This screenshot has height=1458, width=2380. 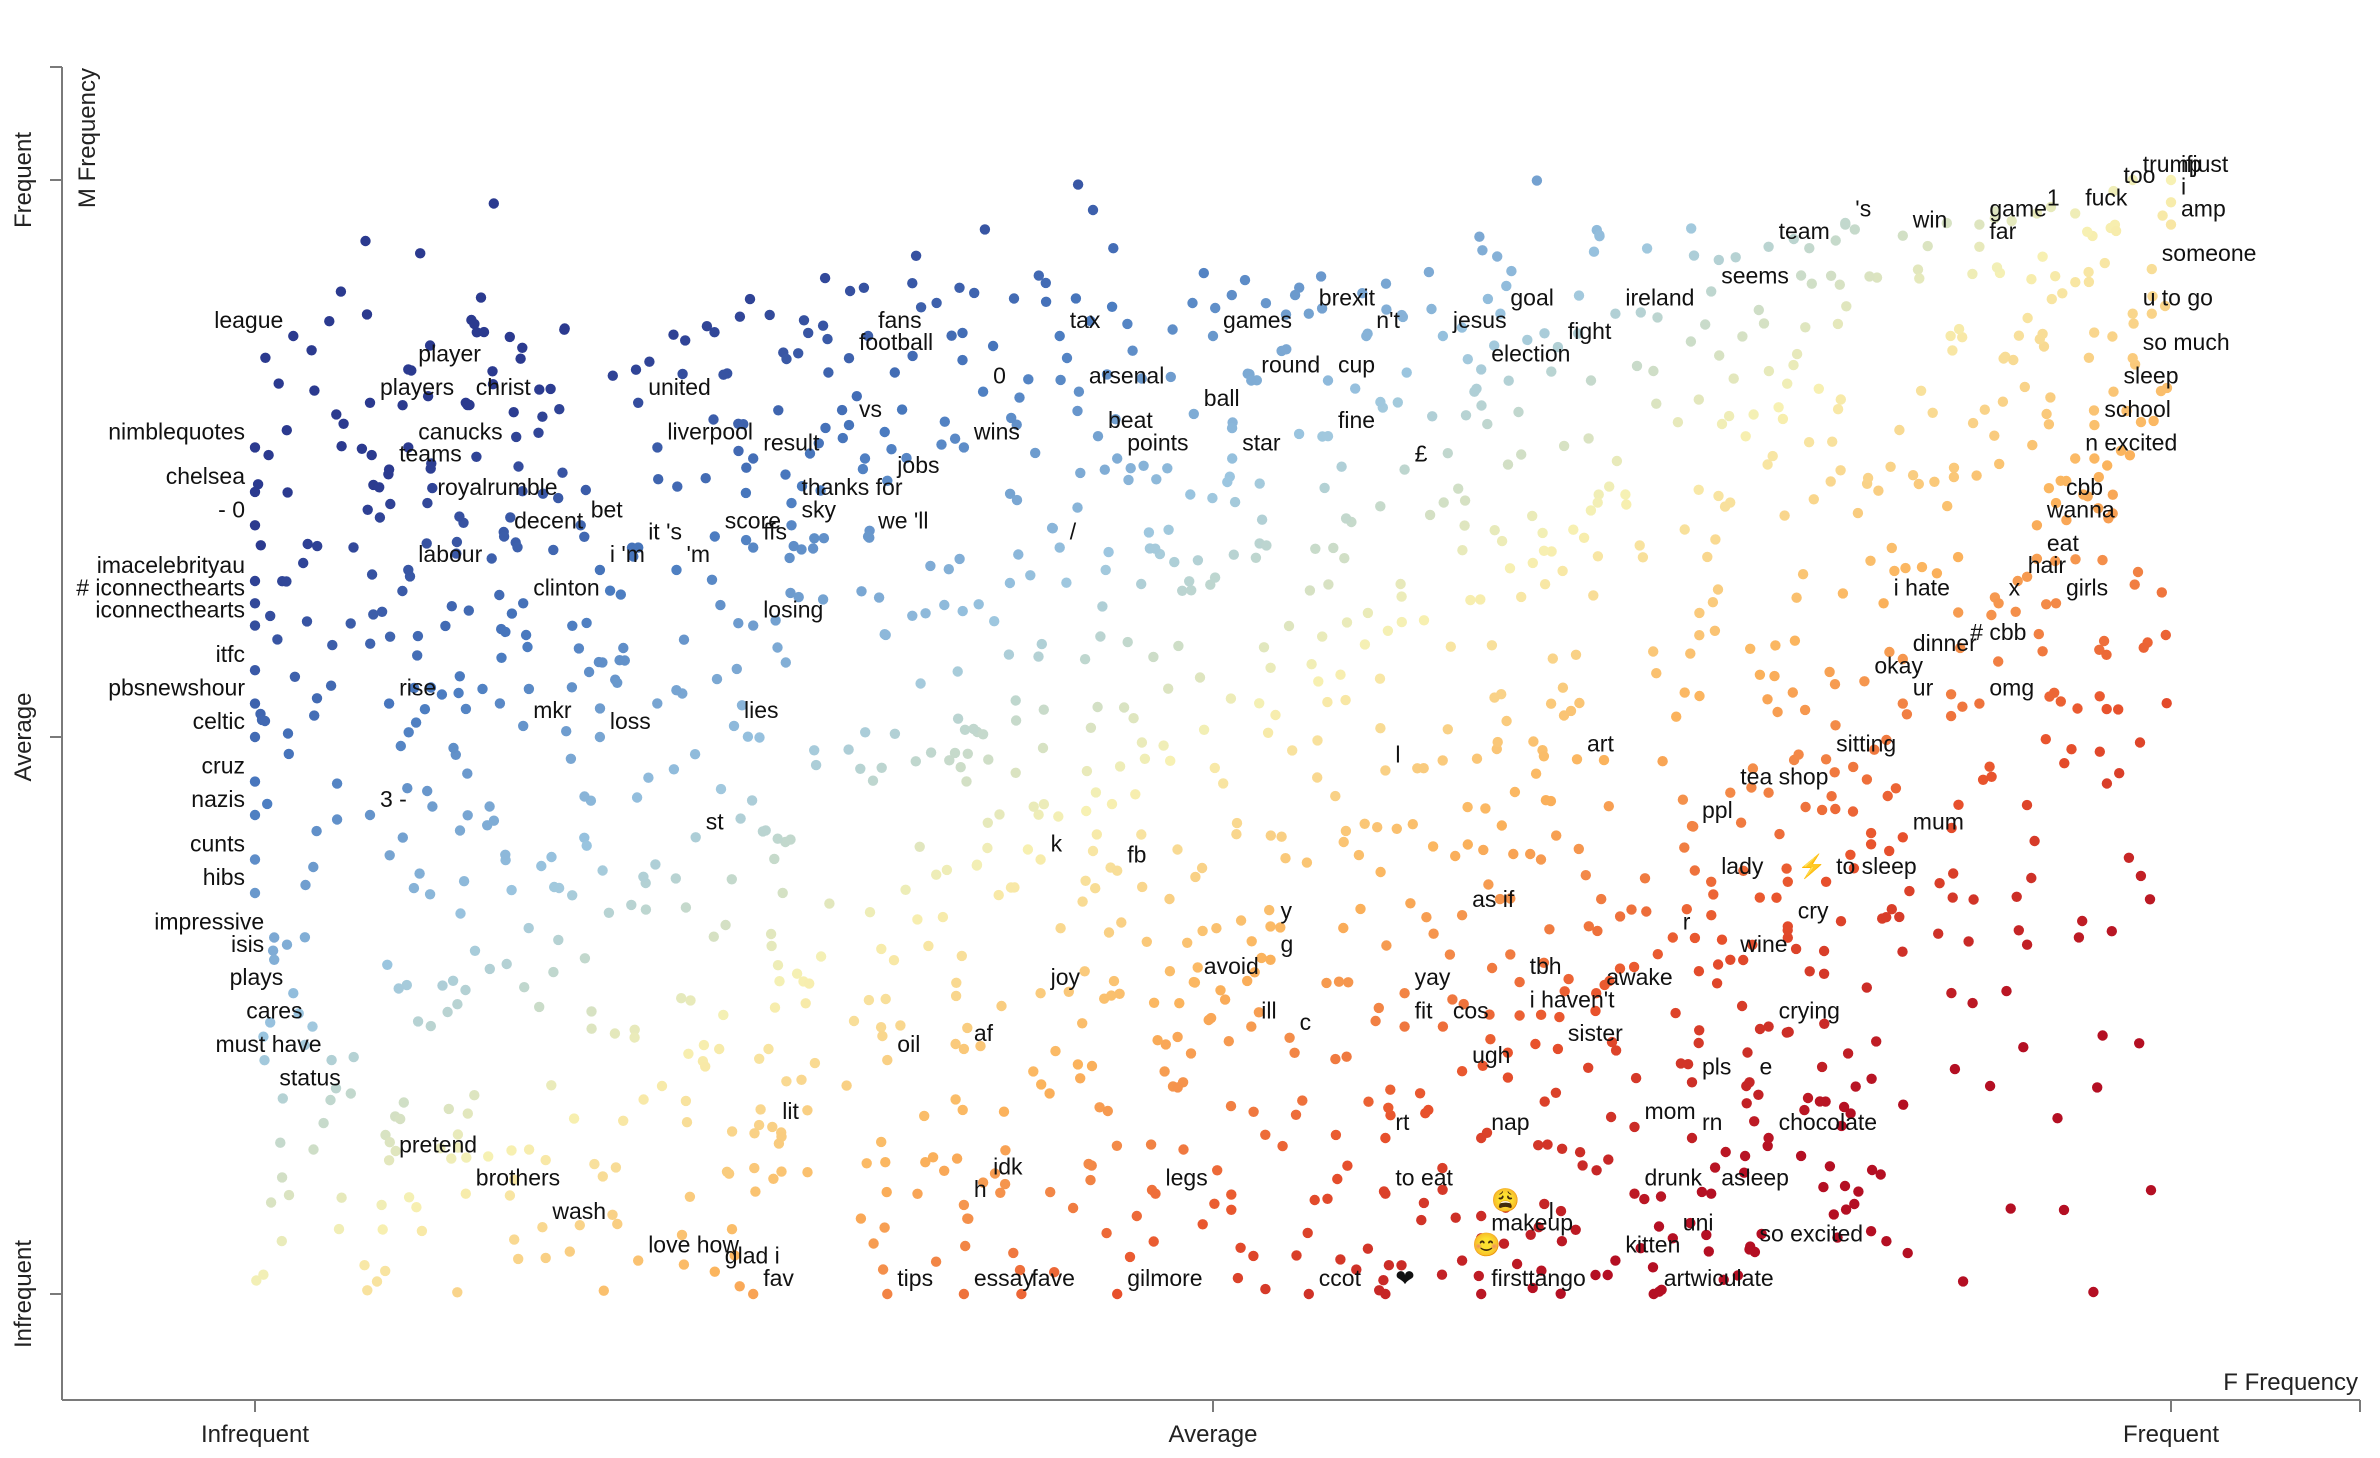 What do you see at coordinates (274, 1011) in the screenshot?
I see `term-label: cares` at bounding box center [274, 1011].